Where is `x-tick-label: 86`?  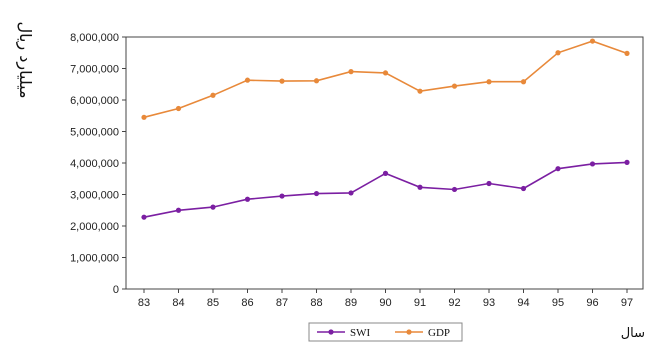
x-tick-label: 86 is located at coordinates (247, 303).